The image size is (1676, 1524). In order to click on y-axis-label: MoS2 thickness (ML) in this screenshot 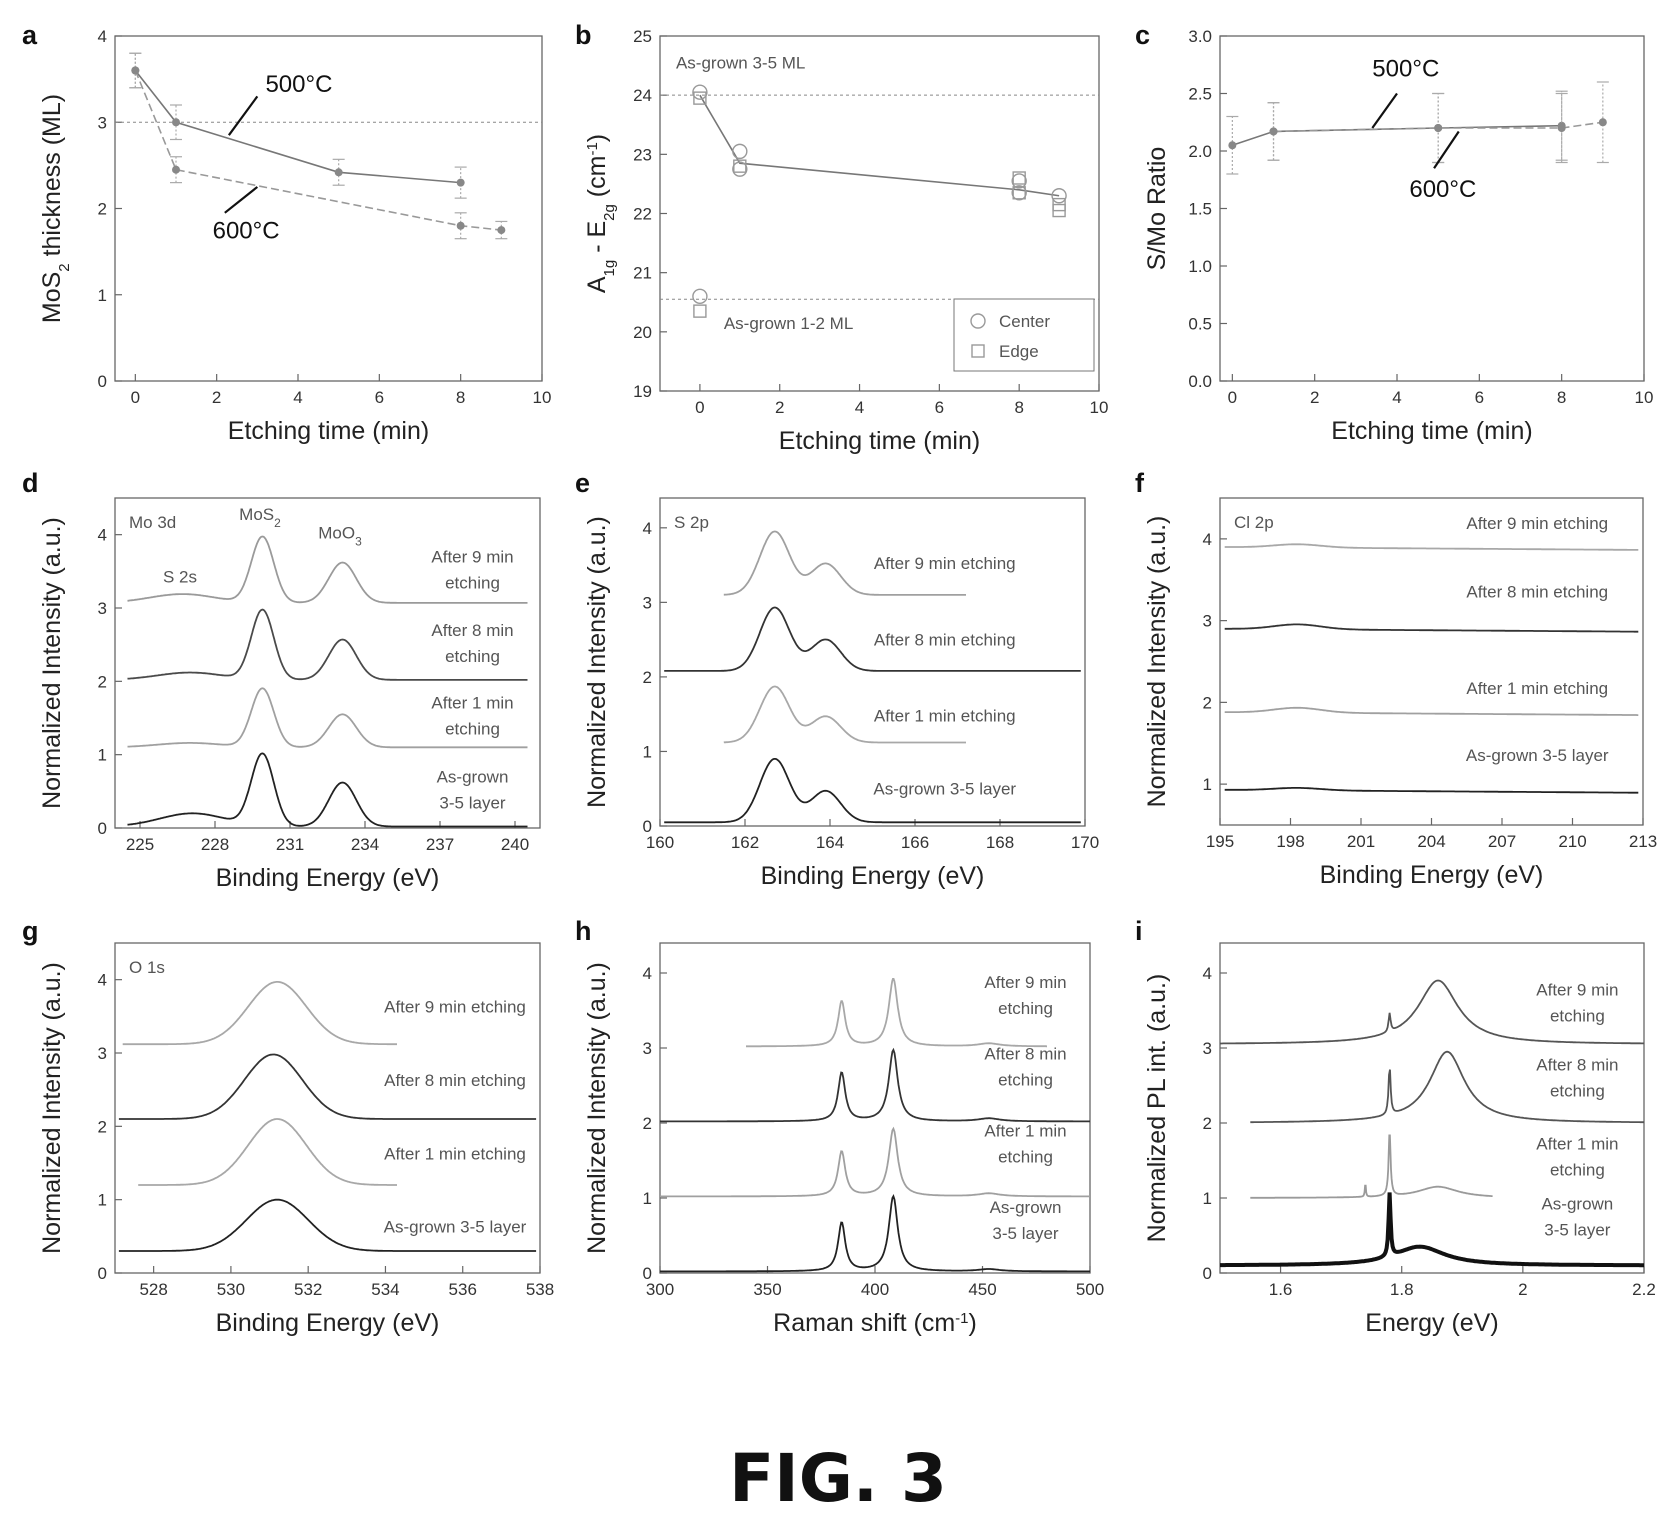, I will do `click(55, 208)`.